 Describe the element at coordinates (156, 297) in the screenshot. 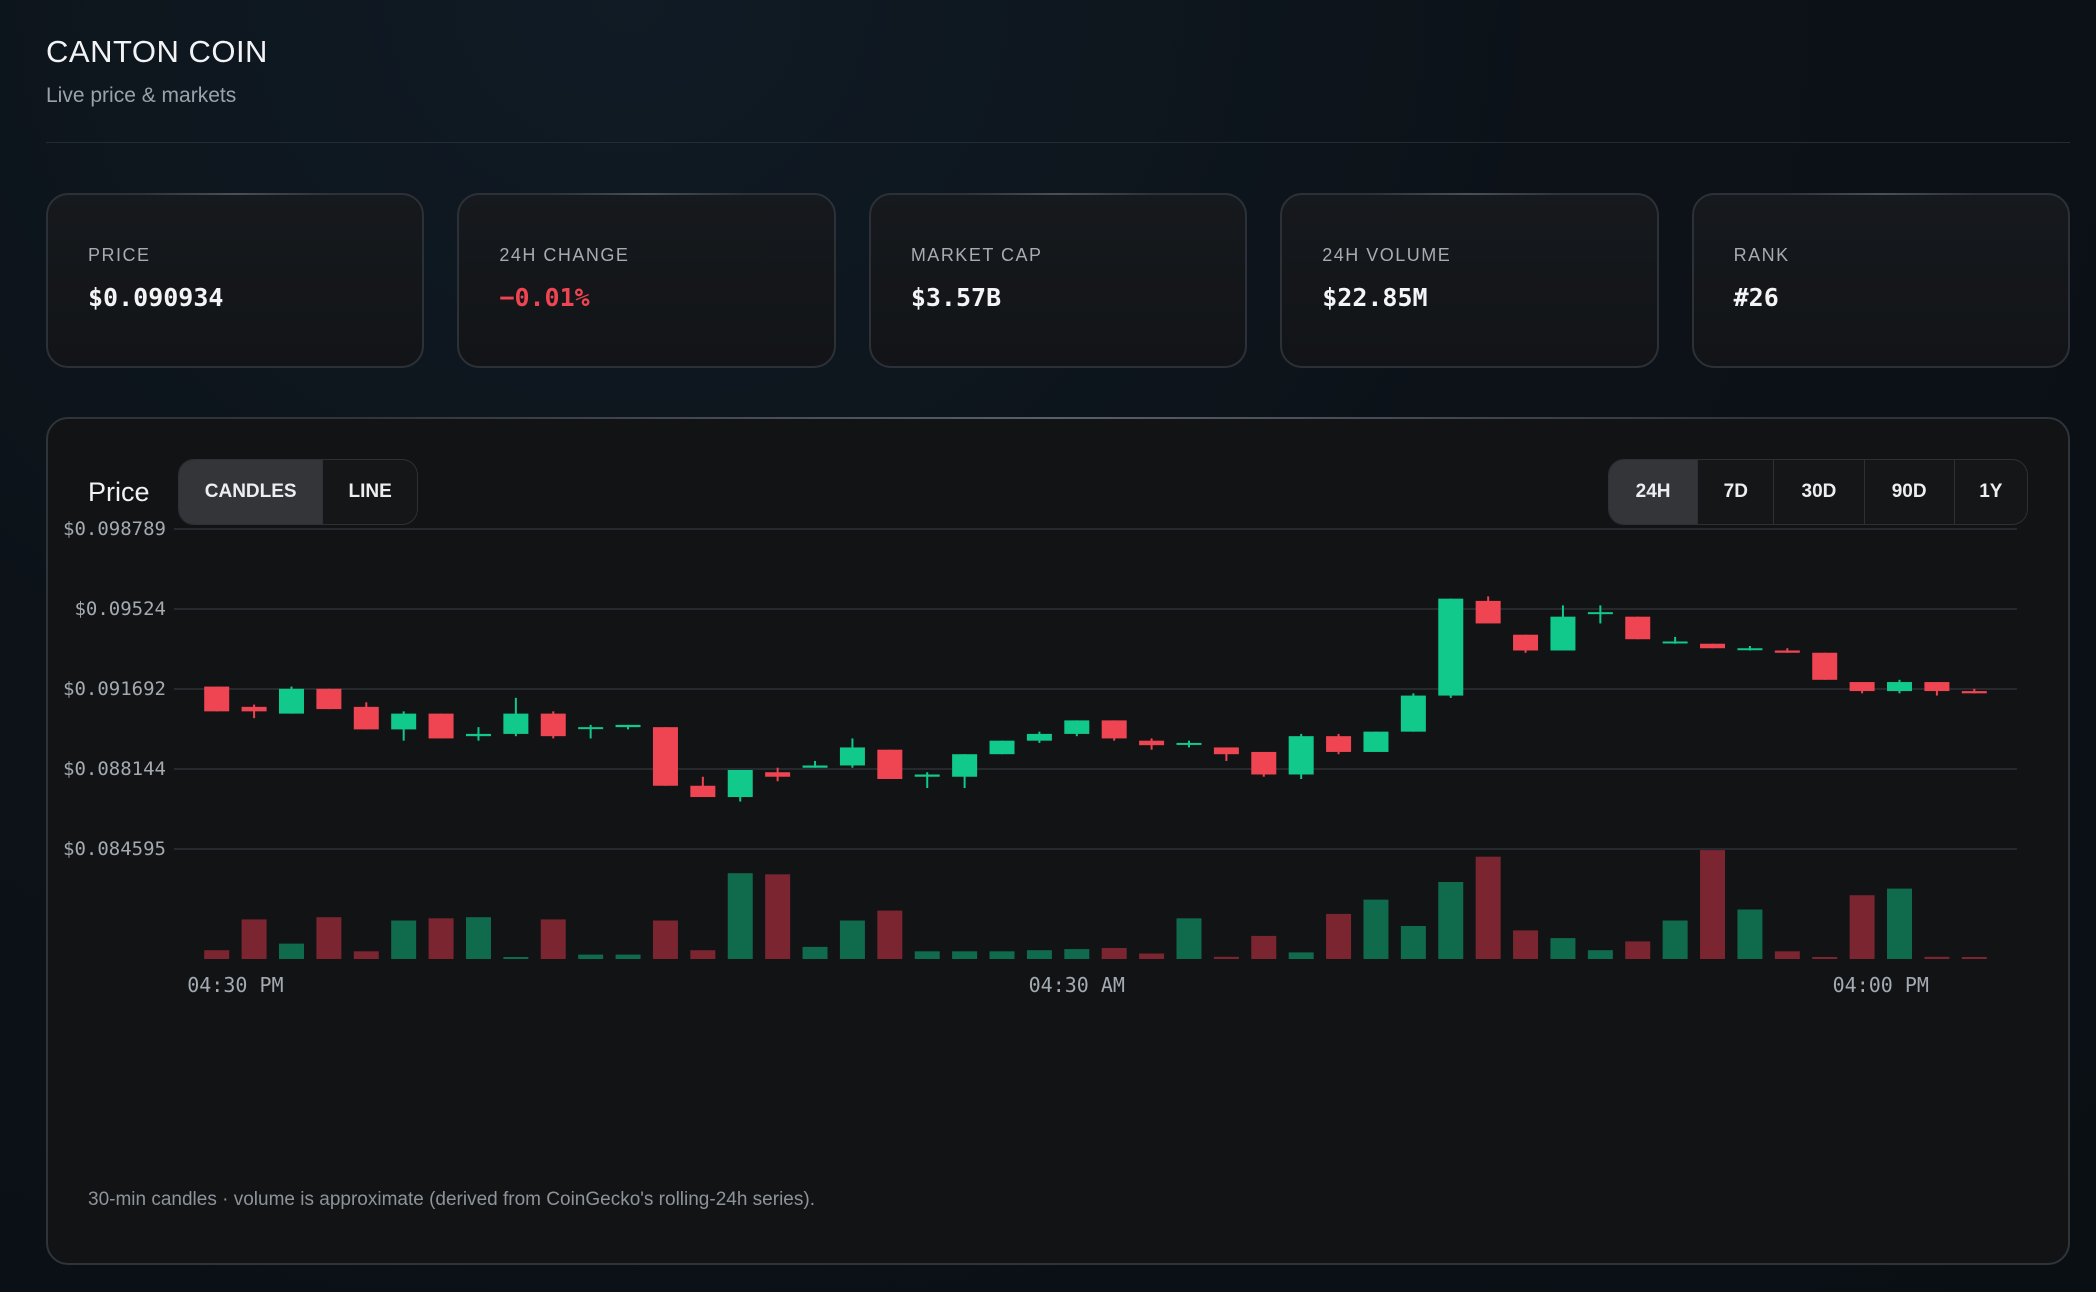

I see `stat-value: $0.090934` at that location.